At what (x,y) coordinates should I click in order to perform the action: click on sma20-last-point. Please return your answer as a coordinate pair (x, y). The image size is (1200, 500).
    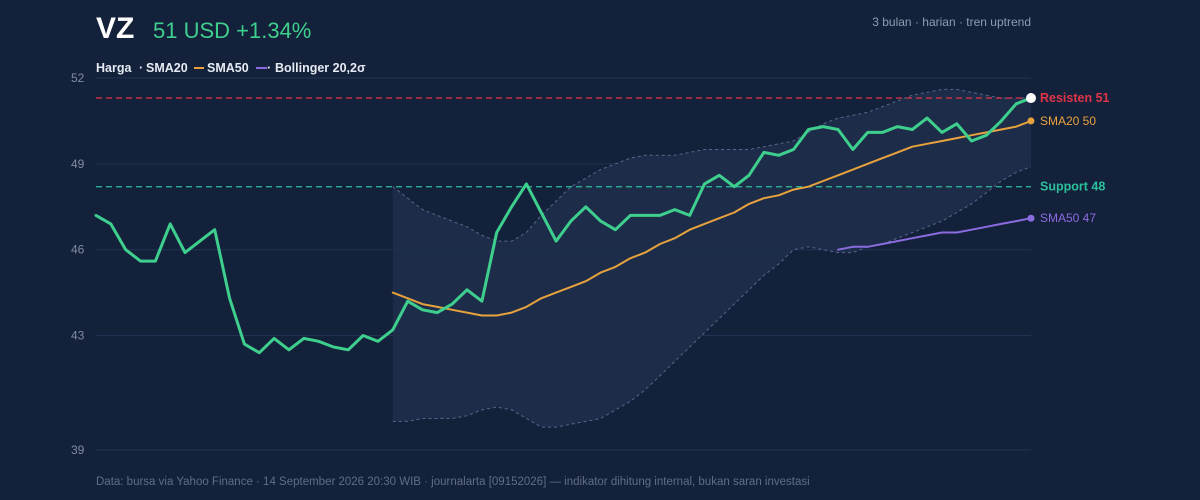
    Looking at the image, I should click on (1031, 121).